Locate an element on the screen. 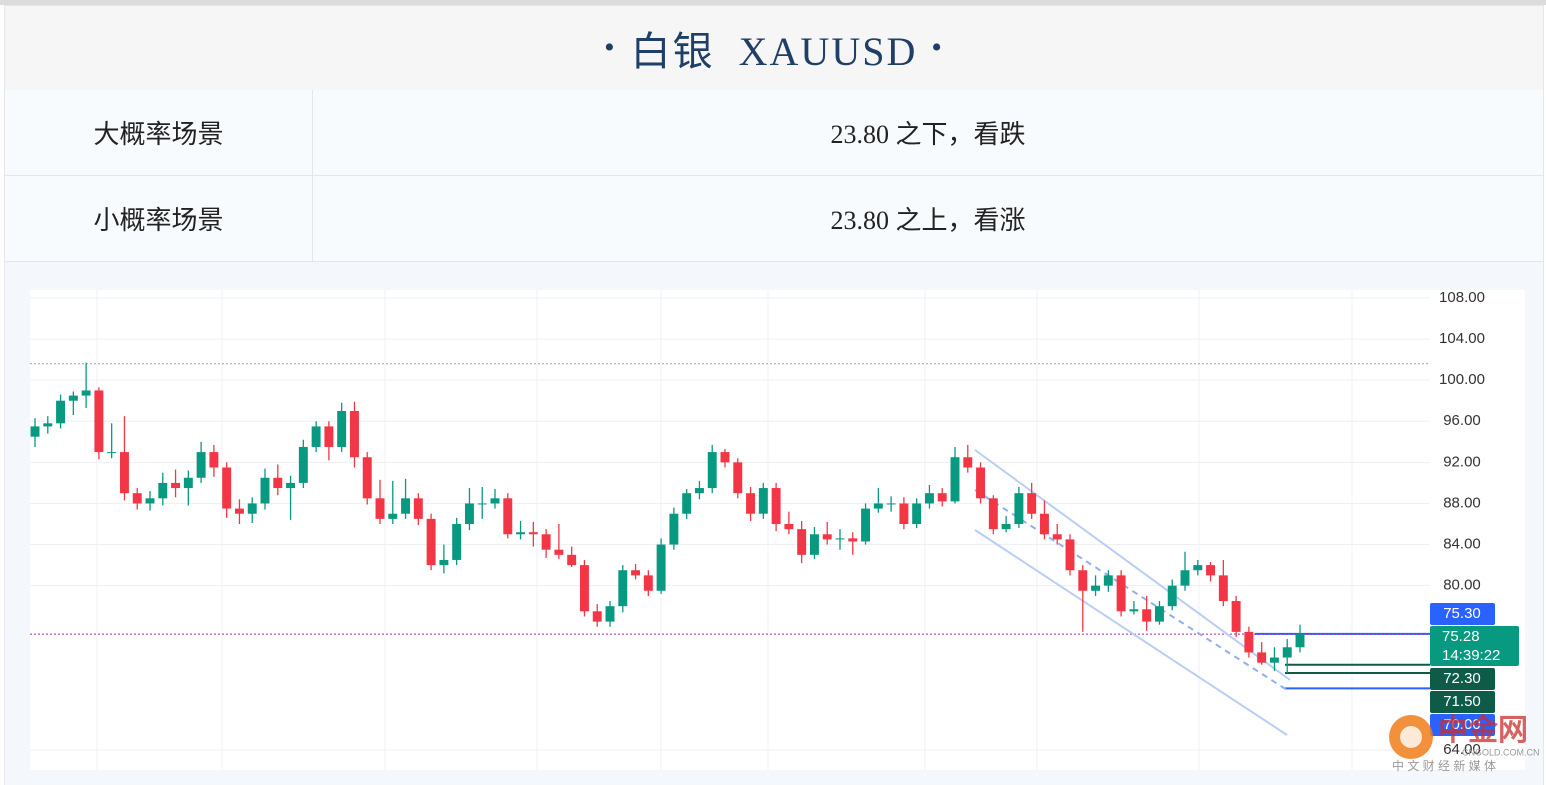  y-tick-label: 108.00 is located at coordinates (1462, 297).